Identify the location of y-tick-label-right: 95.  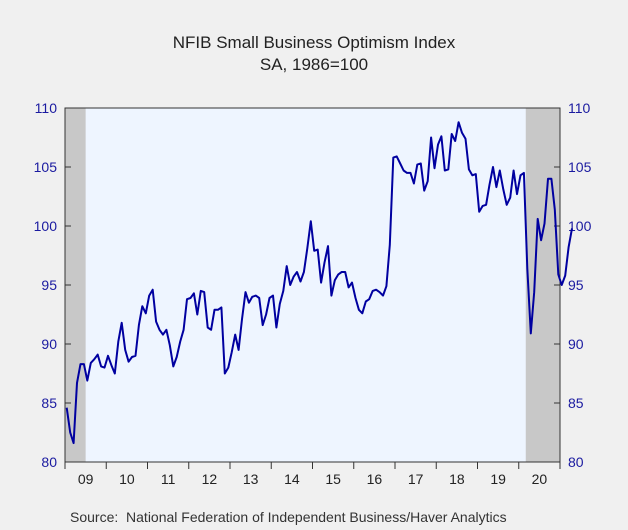
(576, 285).